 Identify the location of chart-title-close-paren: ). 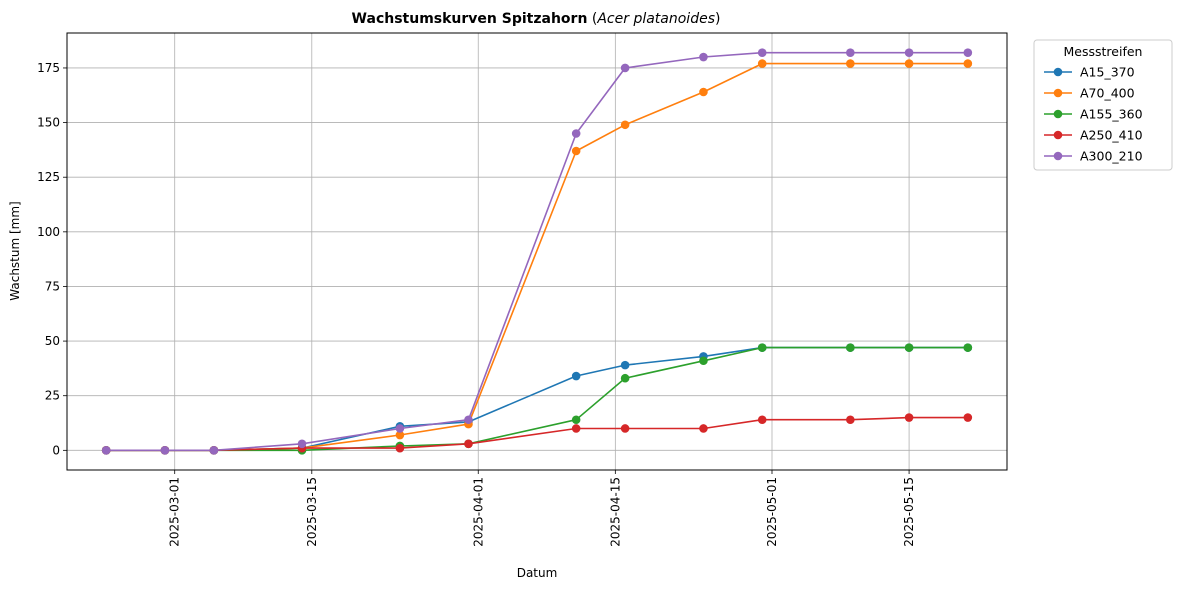
(717, 19).